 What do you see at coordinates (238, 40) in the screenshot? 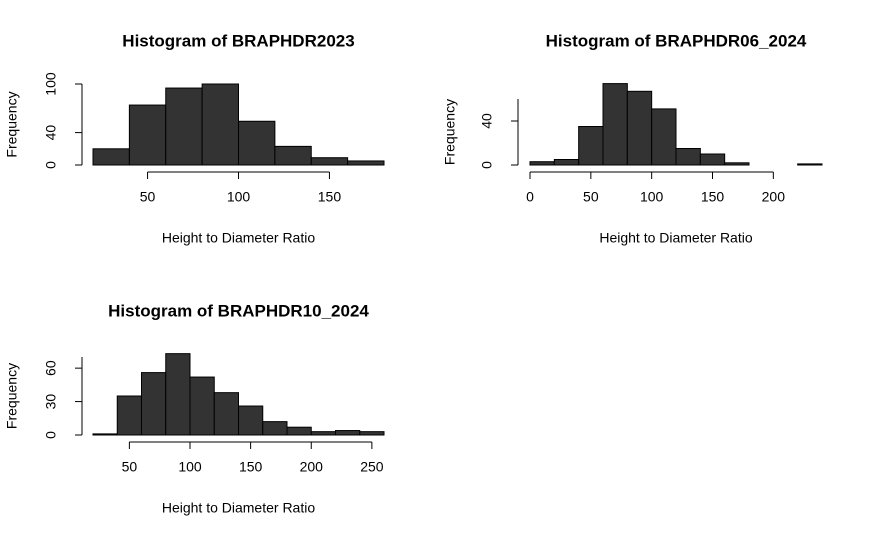
I see `chart-title: Histogram of BRAPHDR2023` at bounding box center [238, 40].